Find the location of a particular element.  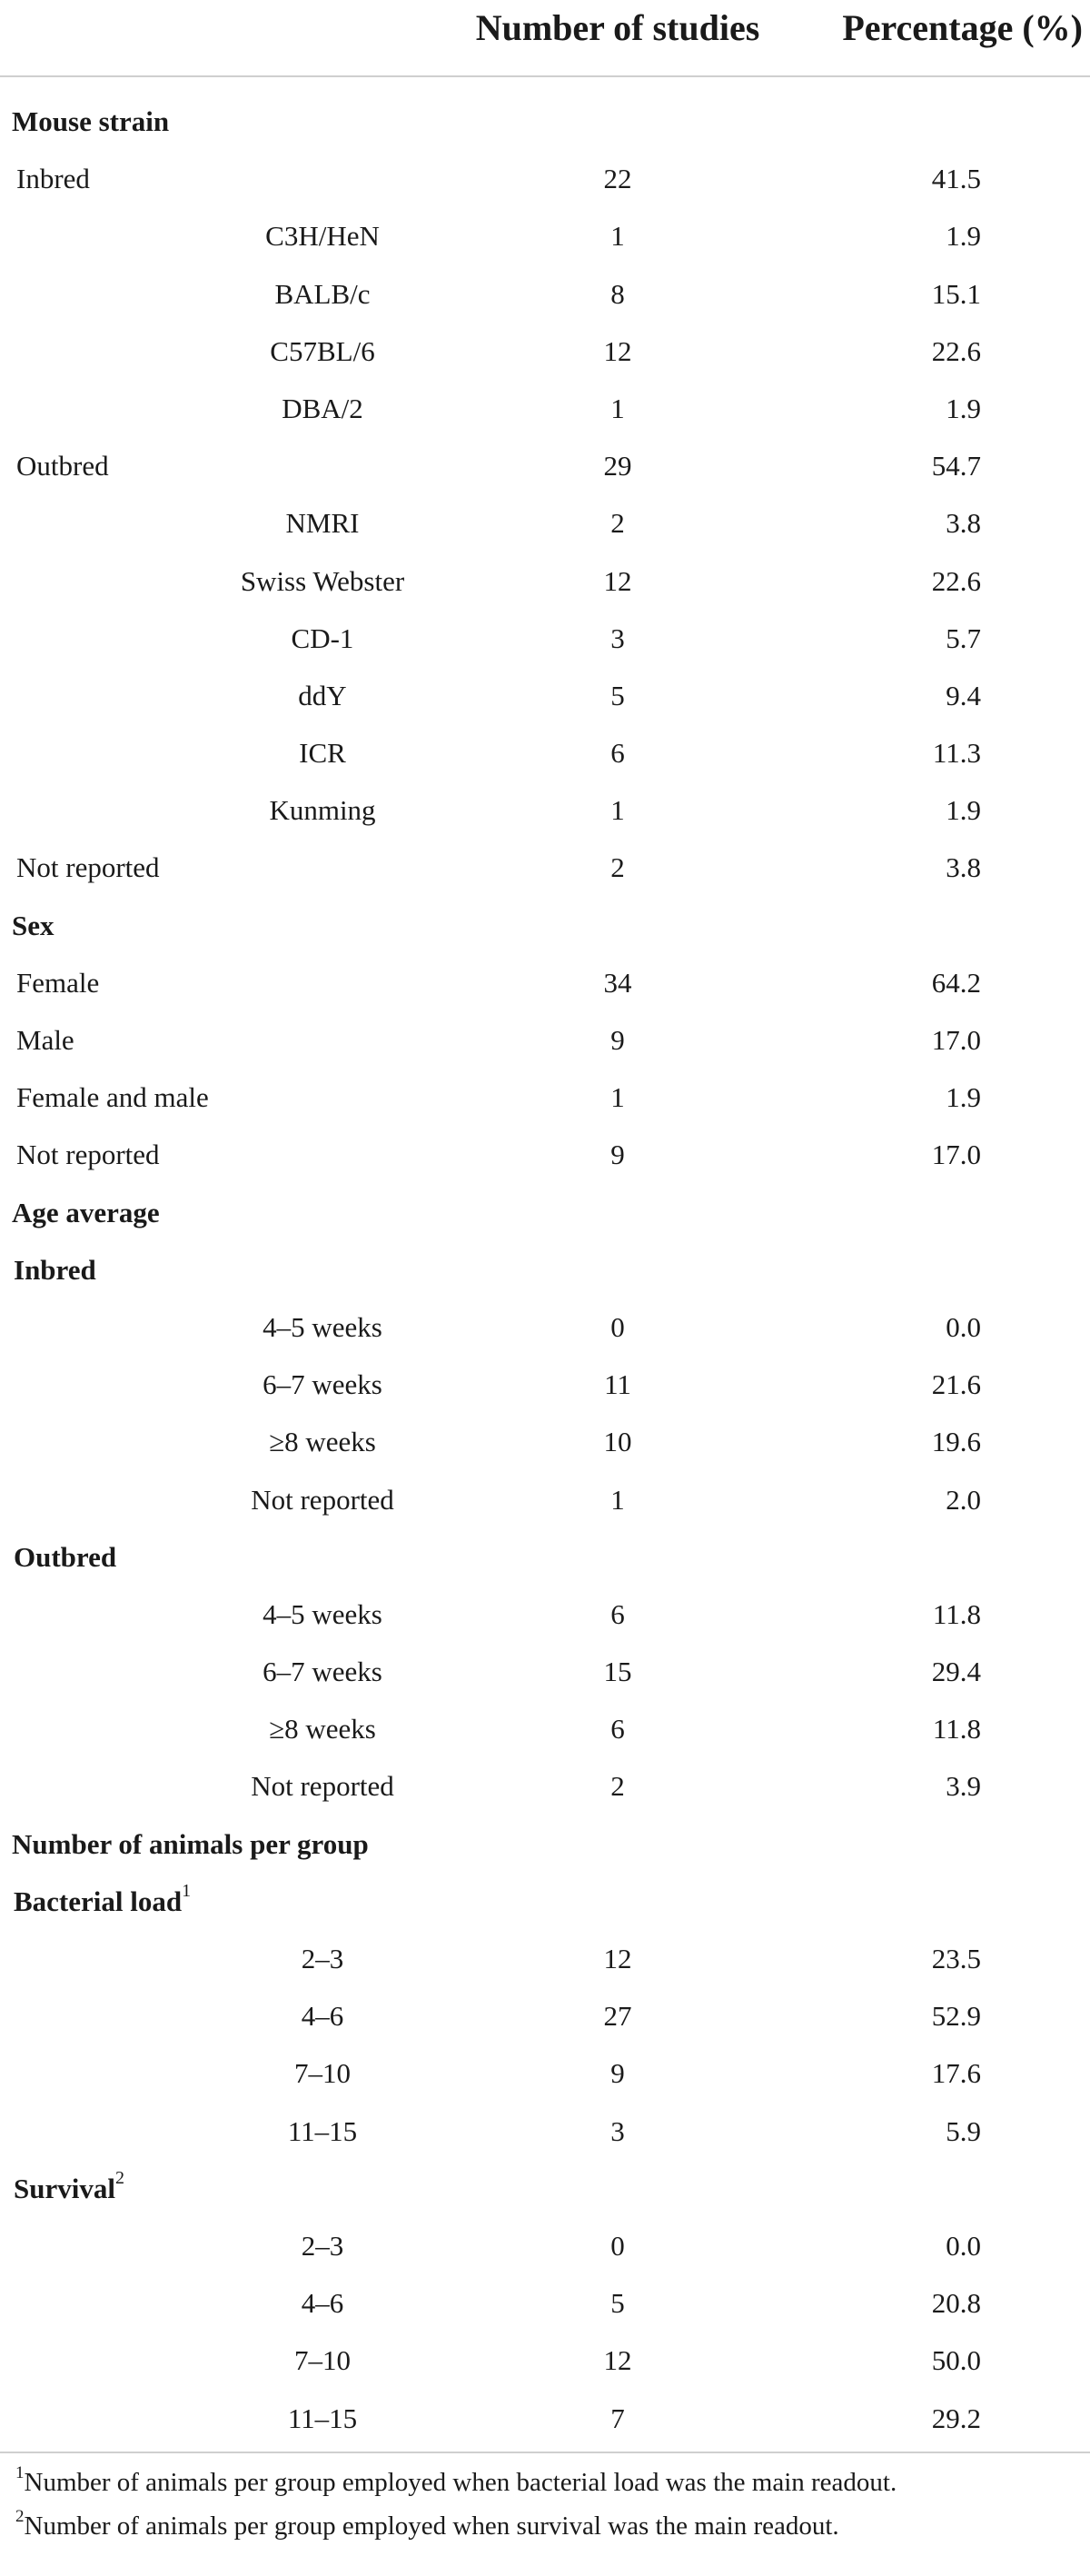

cell-percentage: 5.9 is located at coordinates (963, 2130).